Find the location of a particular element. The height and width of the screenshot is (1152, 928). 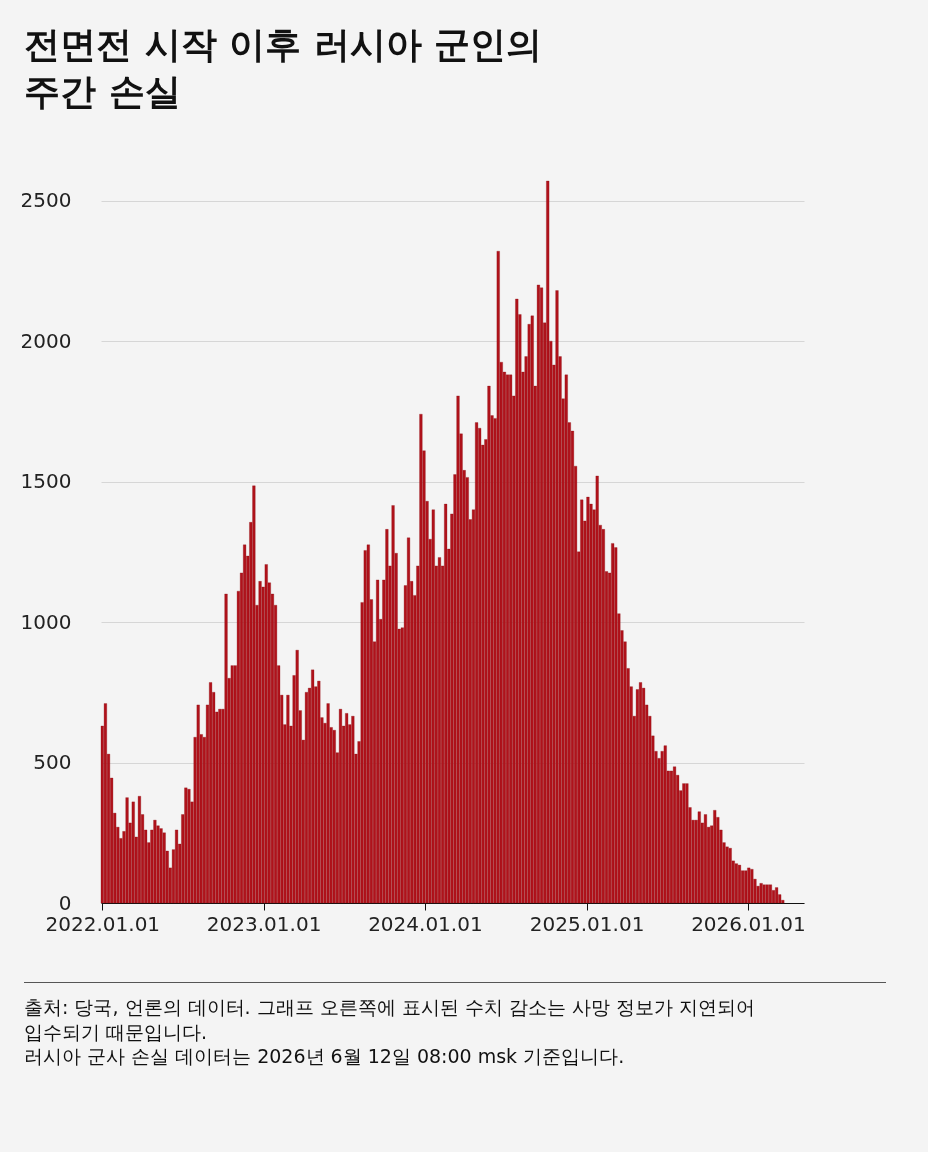

x-tick-label: 2024.01.01 is located at coordinates (425, 923).